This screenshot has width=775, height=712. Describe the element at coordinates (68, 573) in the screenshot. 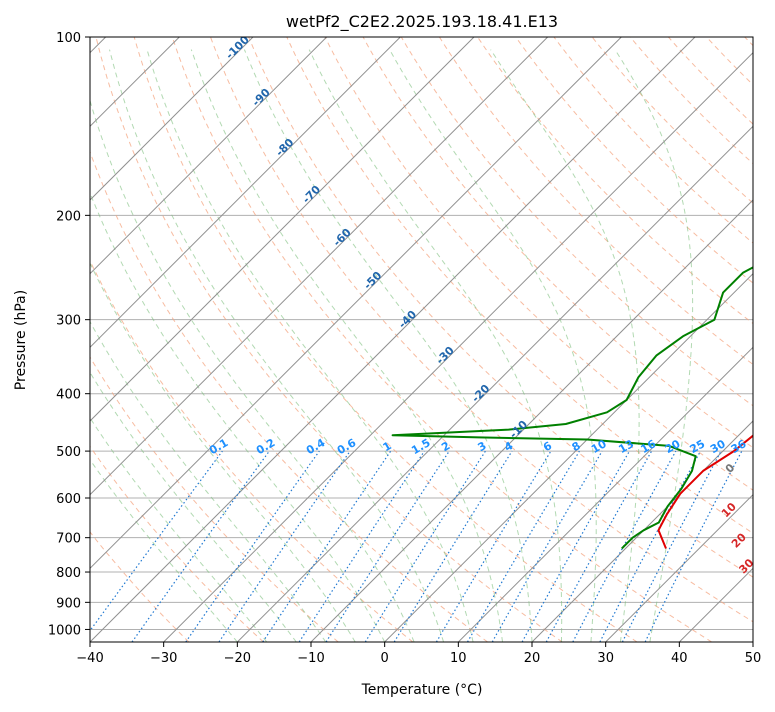

I see `y-tick-label: 800` at that location.